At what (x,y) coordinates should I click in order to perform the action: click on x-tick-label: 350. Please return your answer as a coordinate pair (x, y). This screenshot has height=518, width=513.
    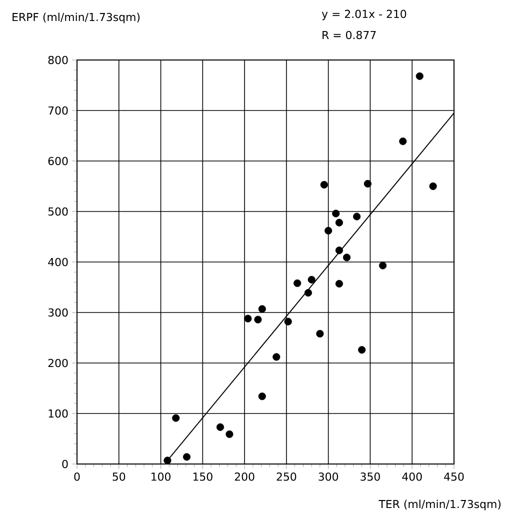
    Looking at the image, I should click on (370, 476).